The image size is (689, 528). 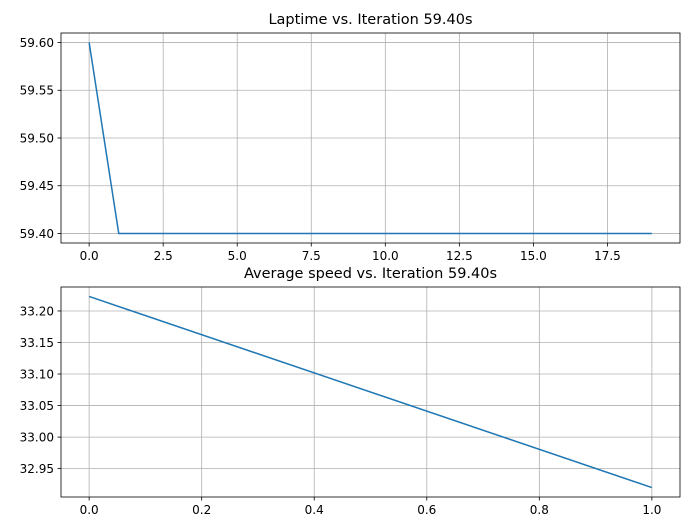 I want to click on laptime-plot-title: Laptime vs. Iteration 59.40s, so click(x=370, y=20).